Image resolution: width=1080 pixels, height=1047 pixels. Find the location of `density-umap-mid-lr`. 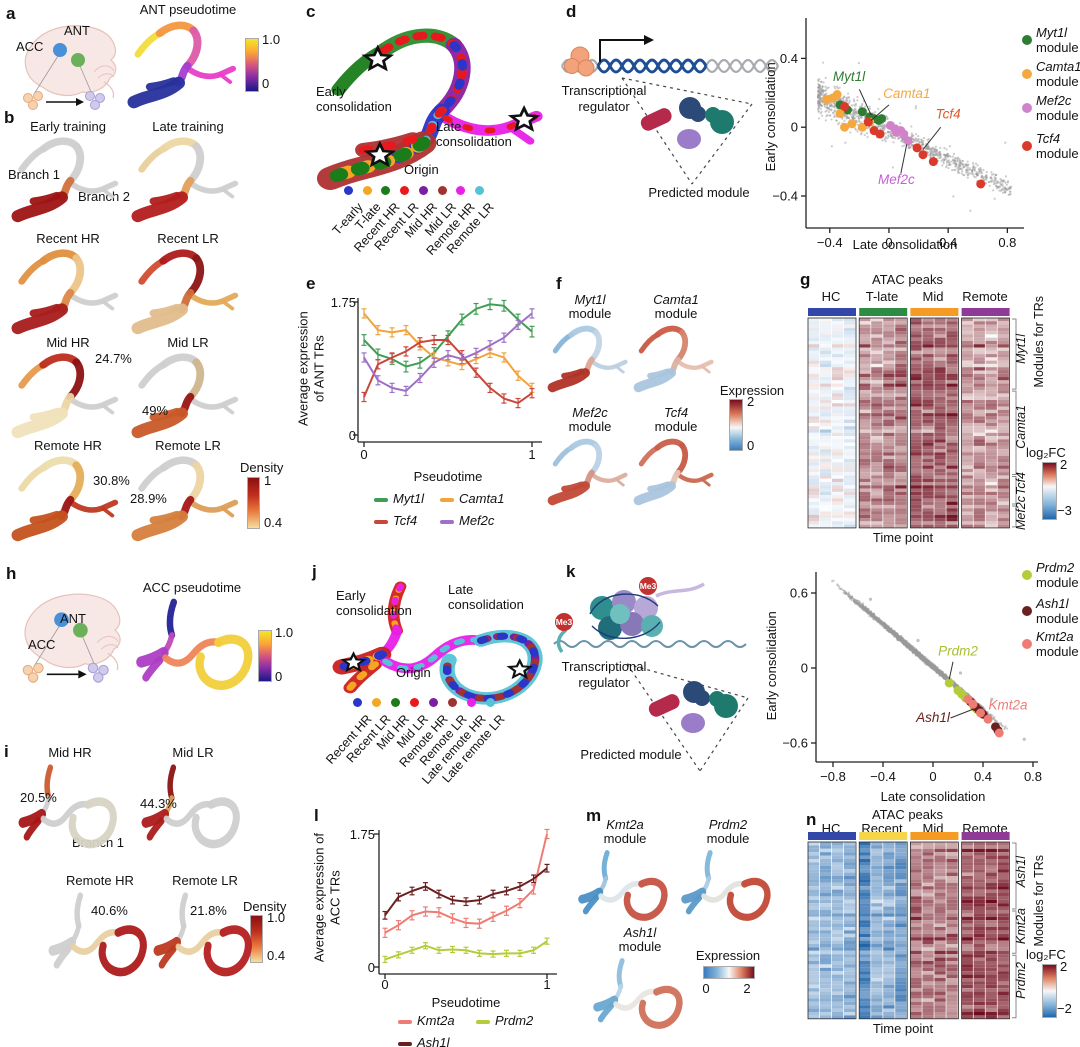

density-umap-mid-lr is located at coordinates (190, 806).